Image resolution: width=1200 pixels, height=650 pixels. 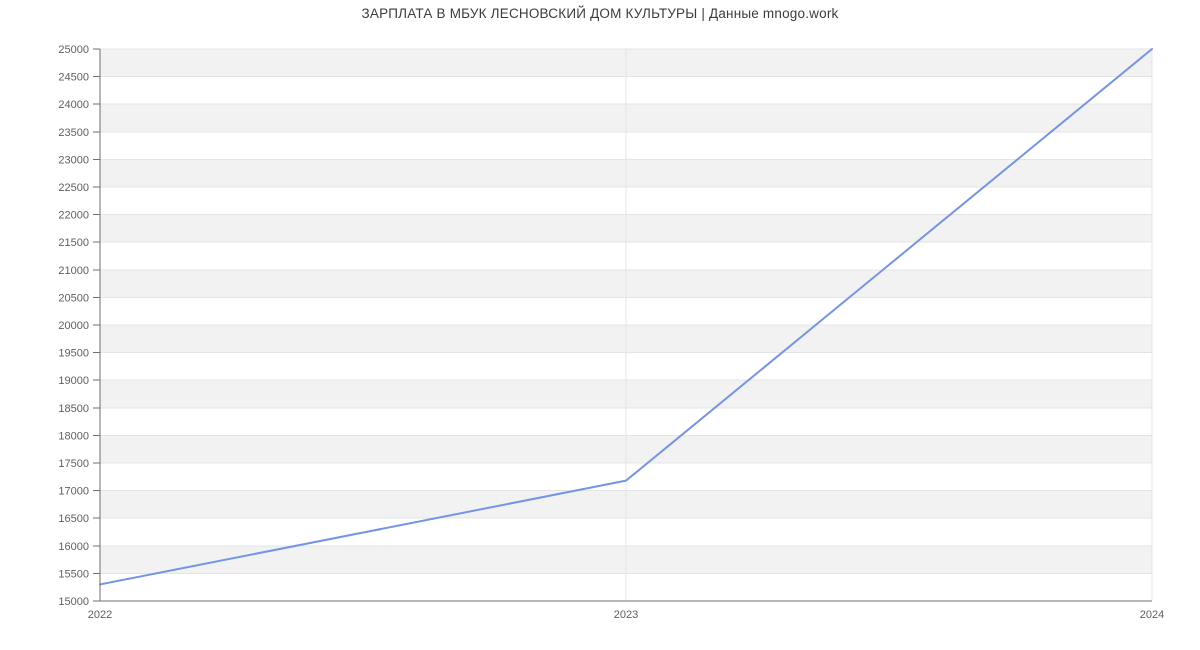 I want to click on y-tick-label: 21000, so click(x=73, y=271).